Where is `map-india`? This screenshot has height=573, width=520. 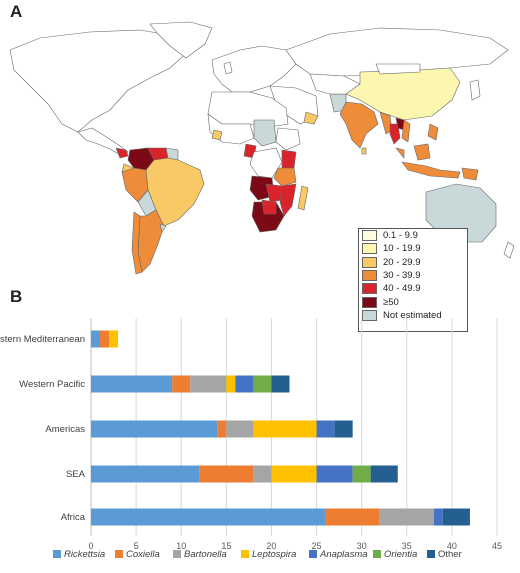
map-india is located at coordinates (359, 125).